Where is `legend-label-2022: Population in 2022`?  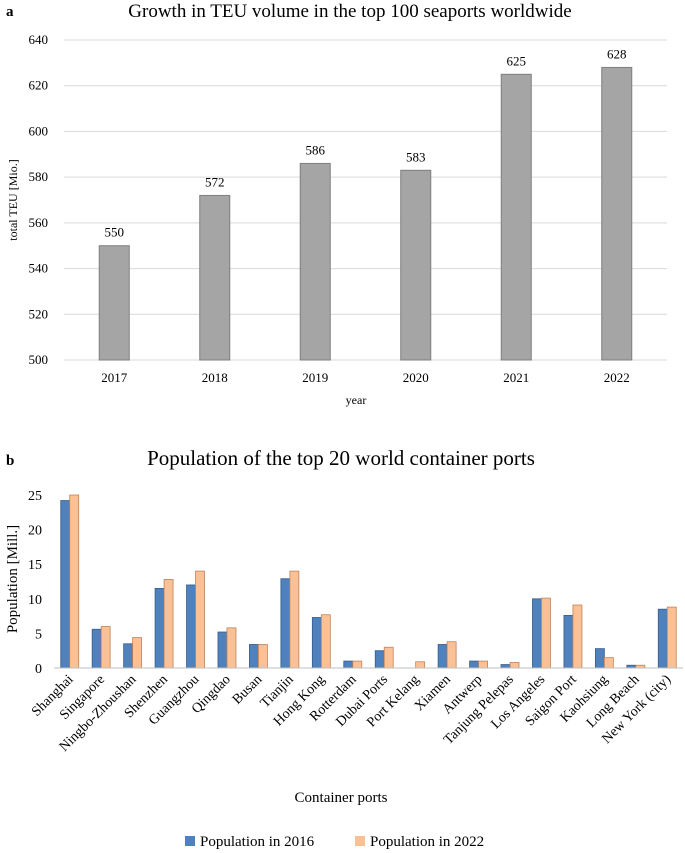 legend-label-2022: Population in 2022 is located at coordinates (427, 842).